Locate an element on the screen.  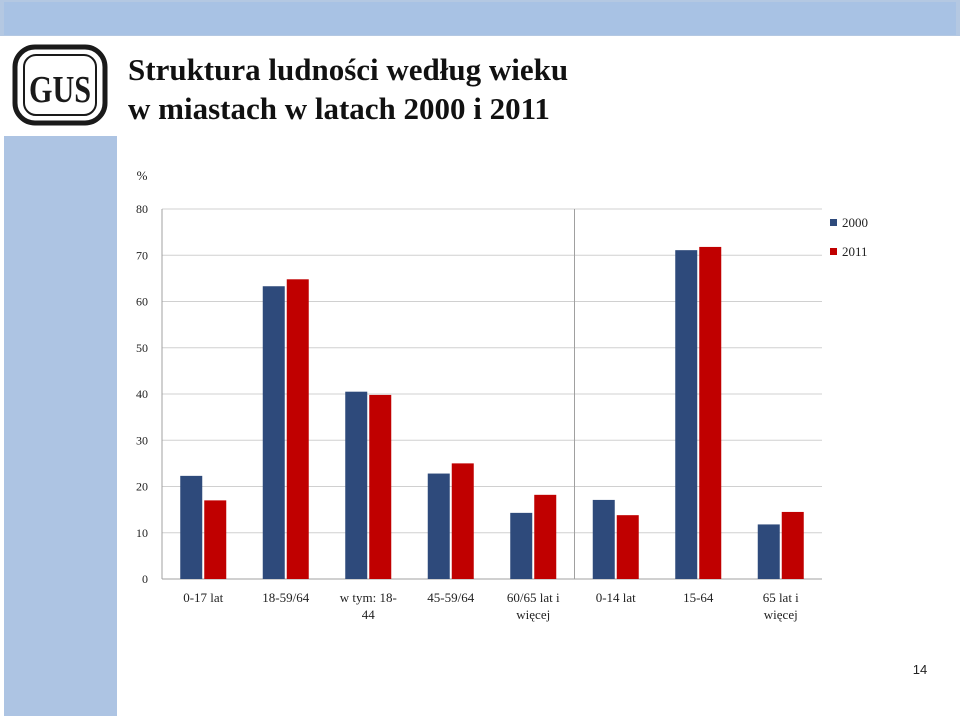
gus-logo: GUS is located at coordinates (60, 85).